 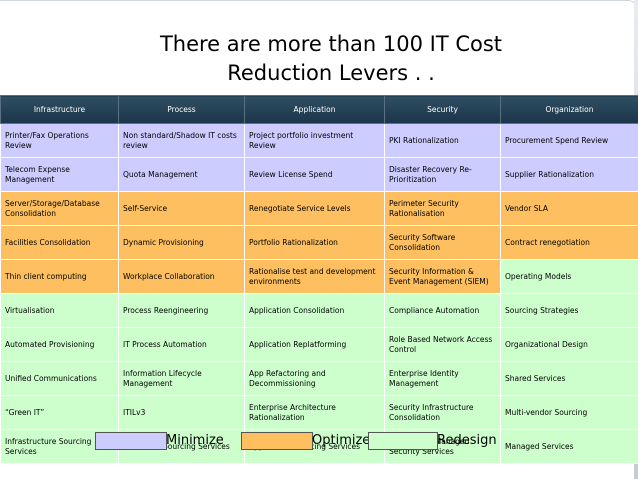 I want to click on table-cell: Workplace Collaboration, so click(x=181, y=276).